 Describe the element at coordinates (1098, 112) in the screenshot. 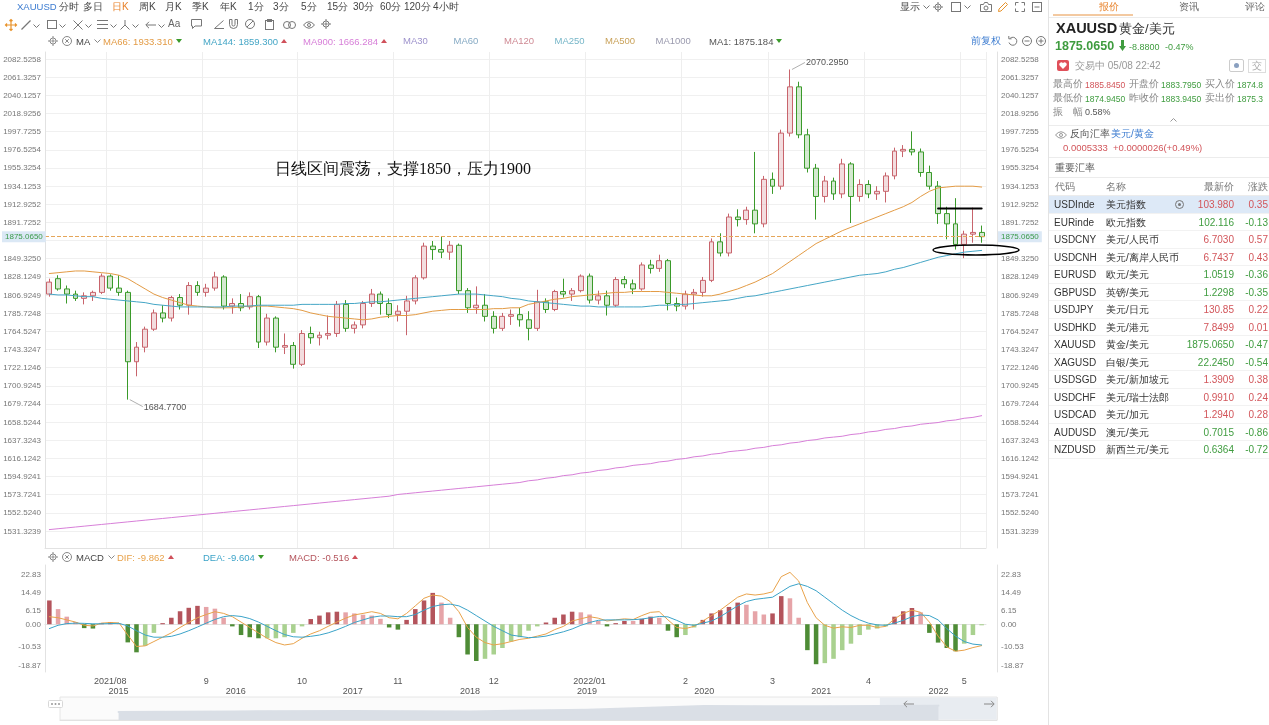

I see `text: 0.58%` at that location.